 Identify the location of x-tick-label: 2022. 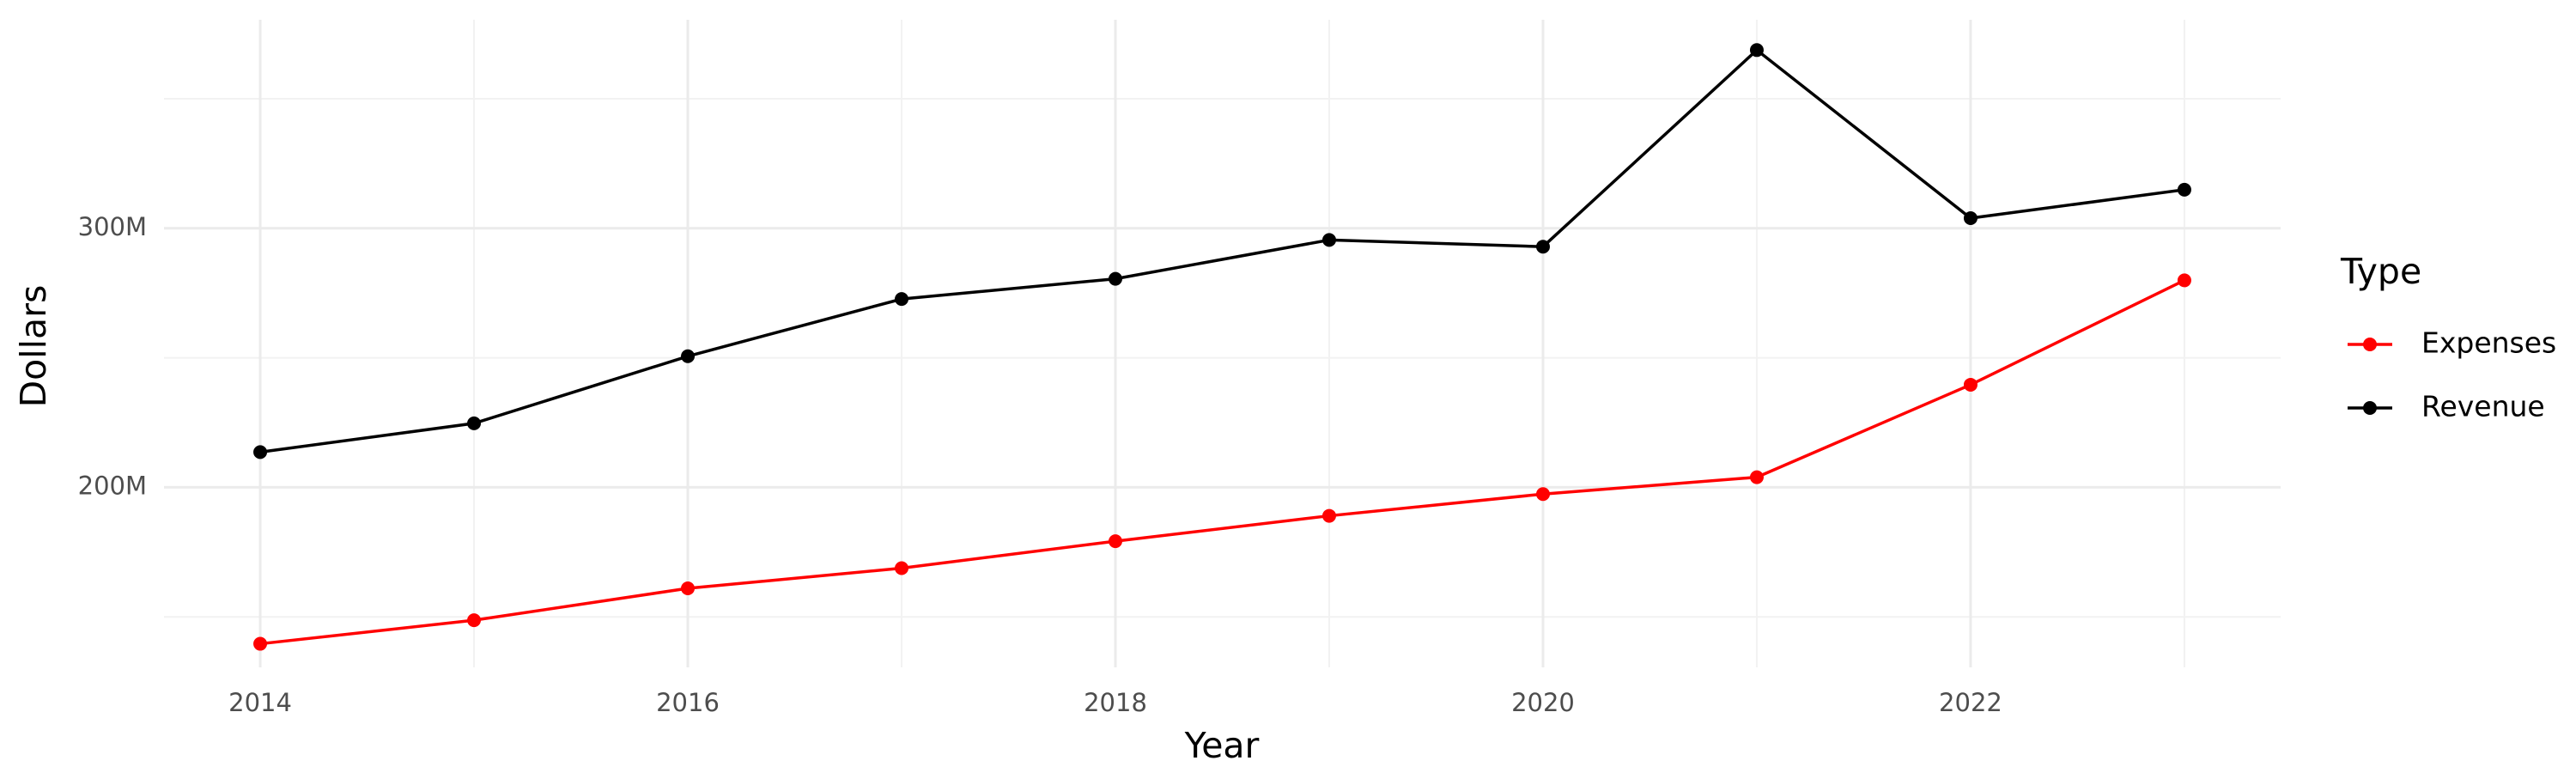
(1970, 702).